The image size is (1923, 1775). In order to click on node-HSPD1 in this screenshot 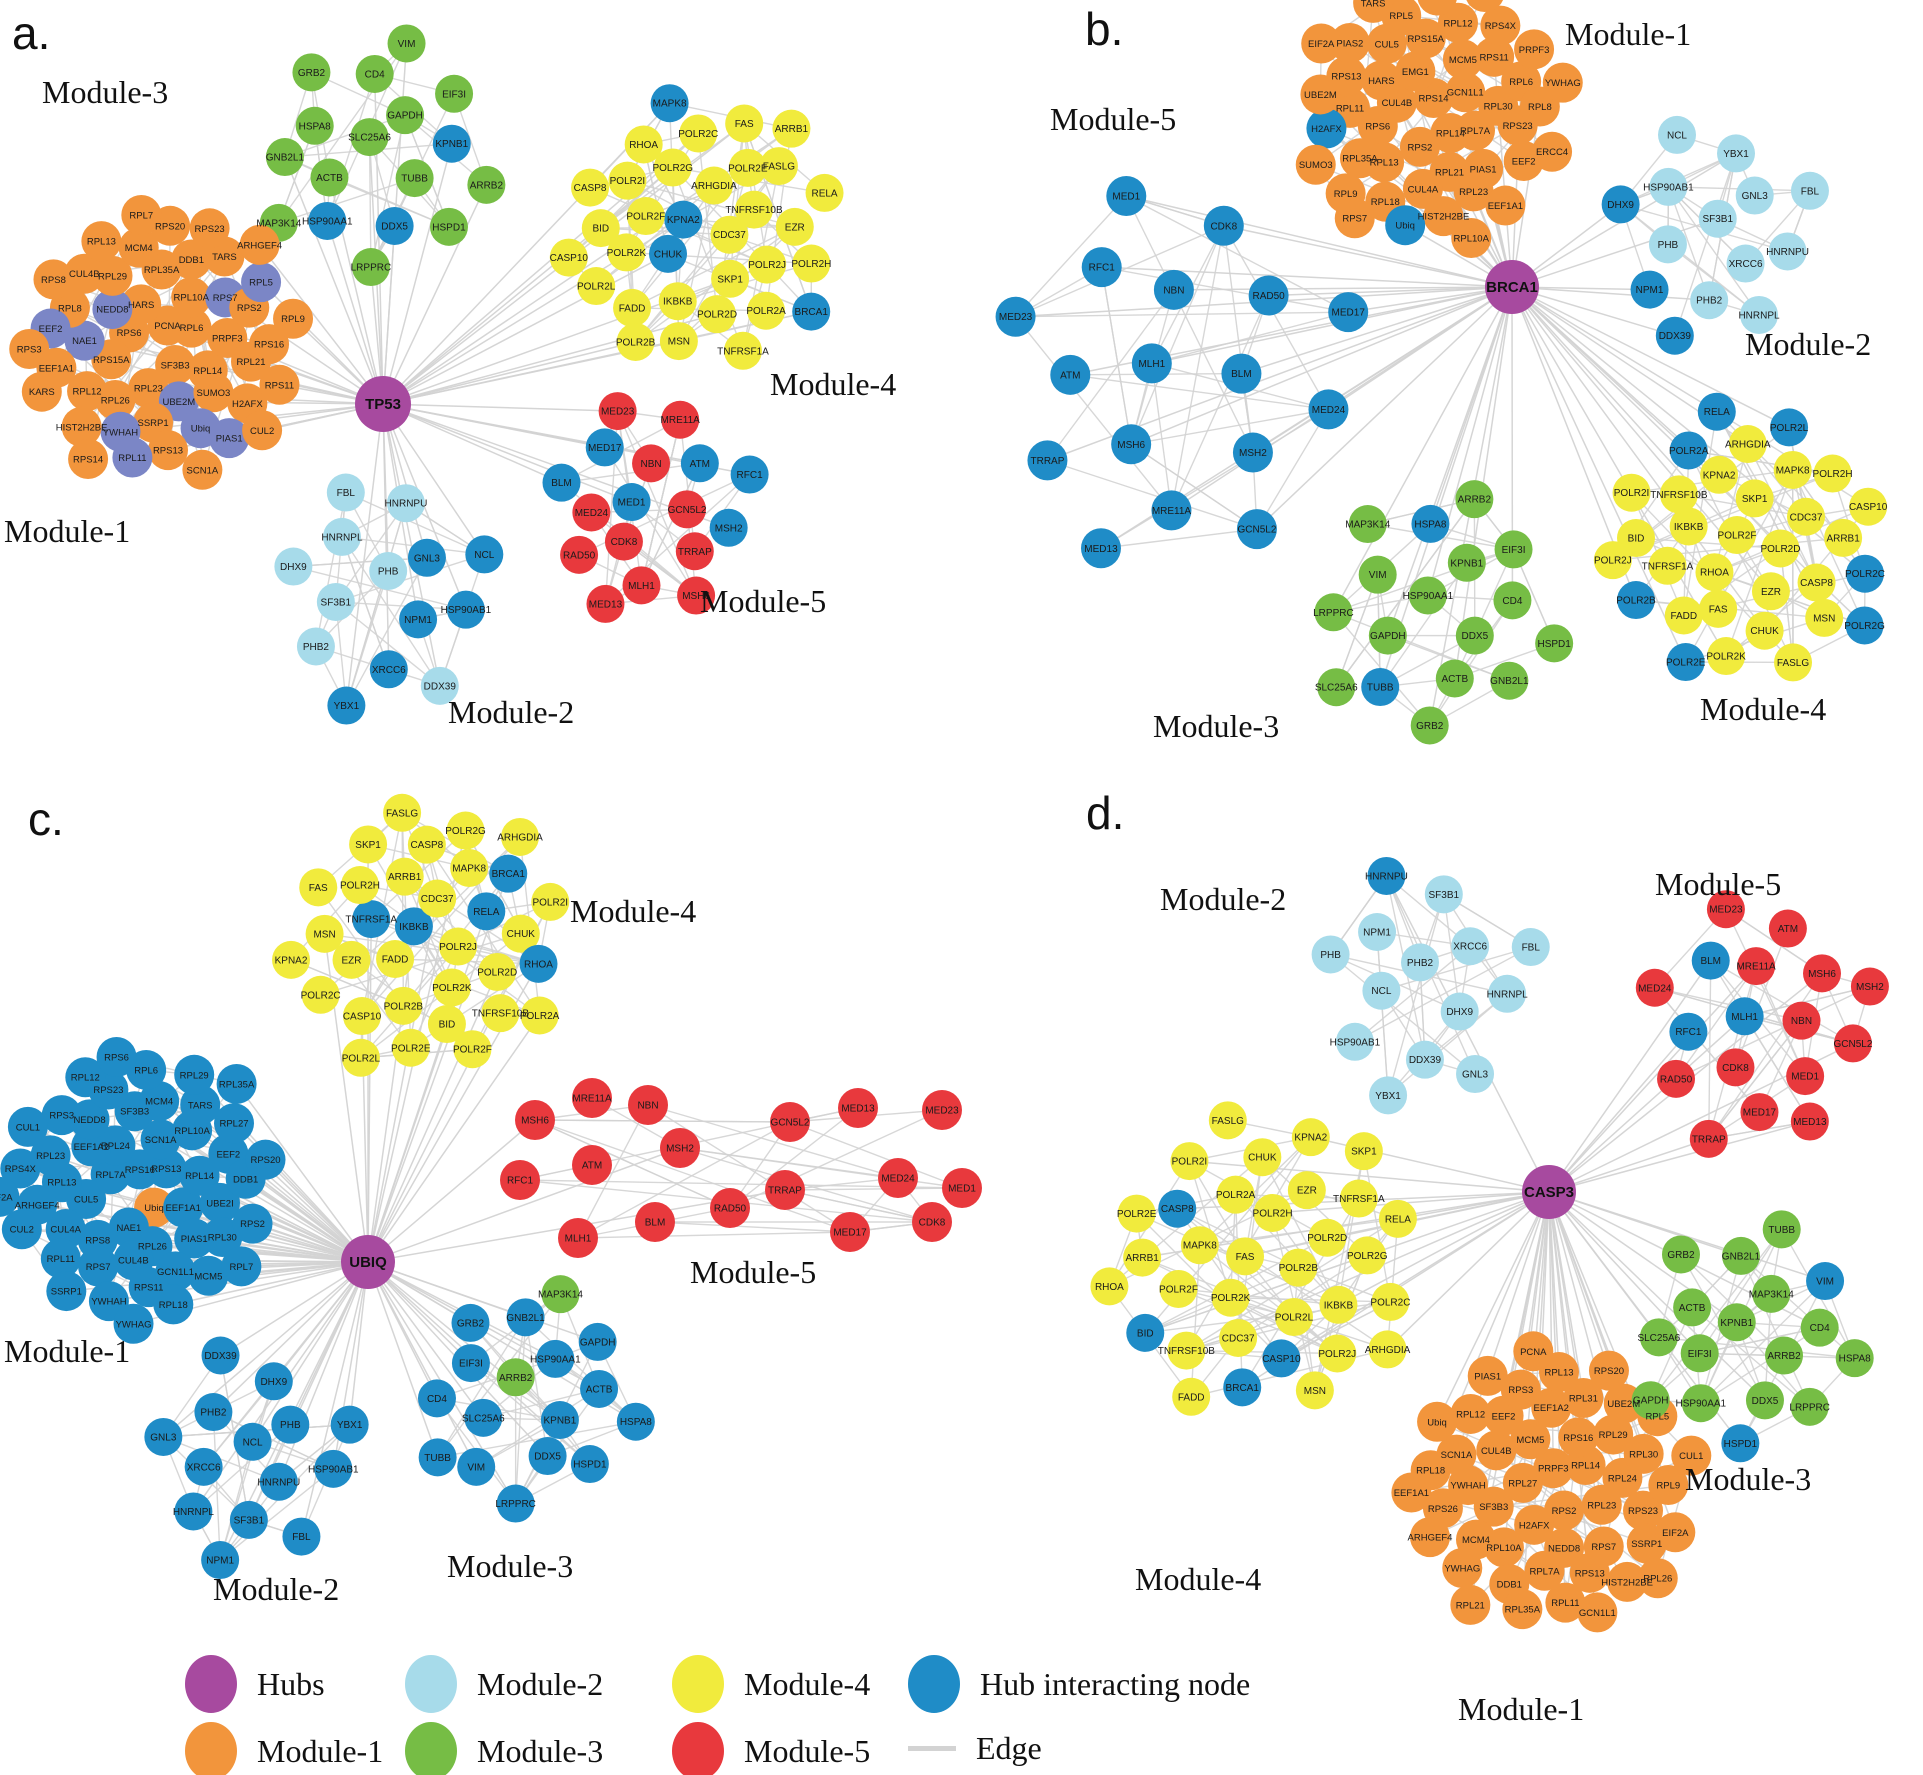, I will do `click(1554, 643)`.